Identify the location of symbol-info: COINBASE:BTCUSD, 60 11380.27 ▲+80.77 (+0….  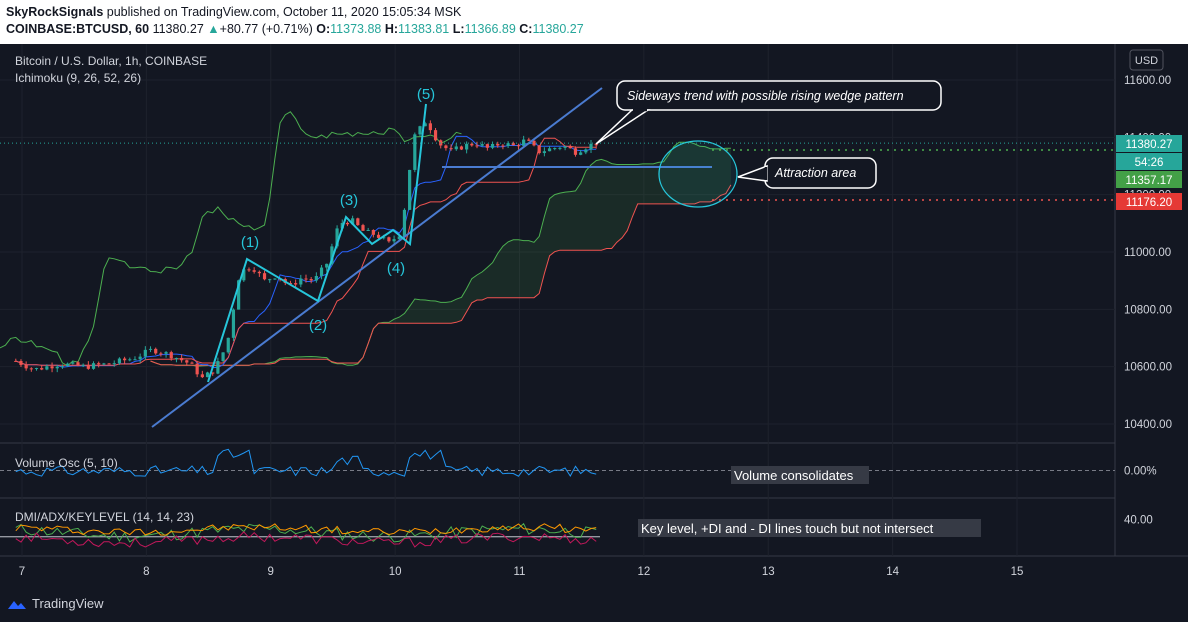
(295, 29).